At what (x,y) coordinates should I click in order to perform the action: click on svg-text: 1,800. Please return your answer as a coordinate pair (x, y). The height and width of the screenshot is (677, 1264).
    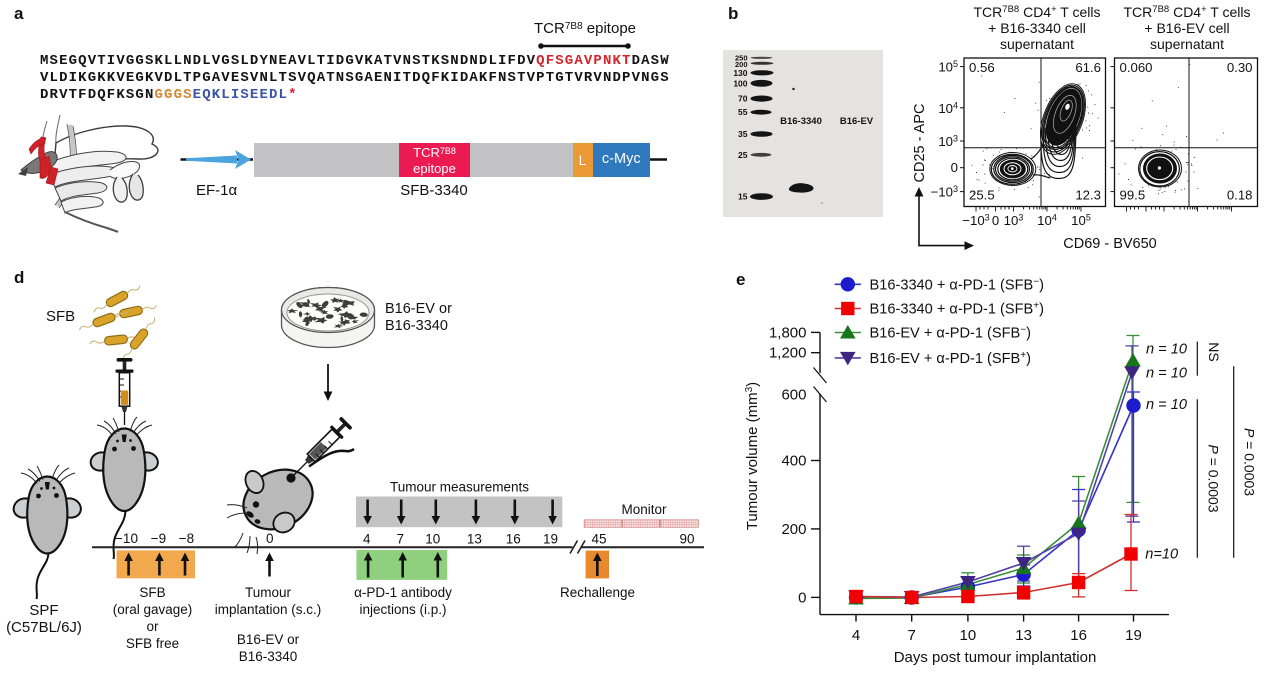
    Looking at the image, I should click on (788, 332).